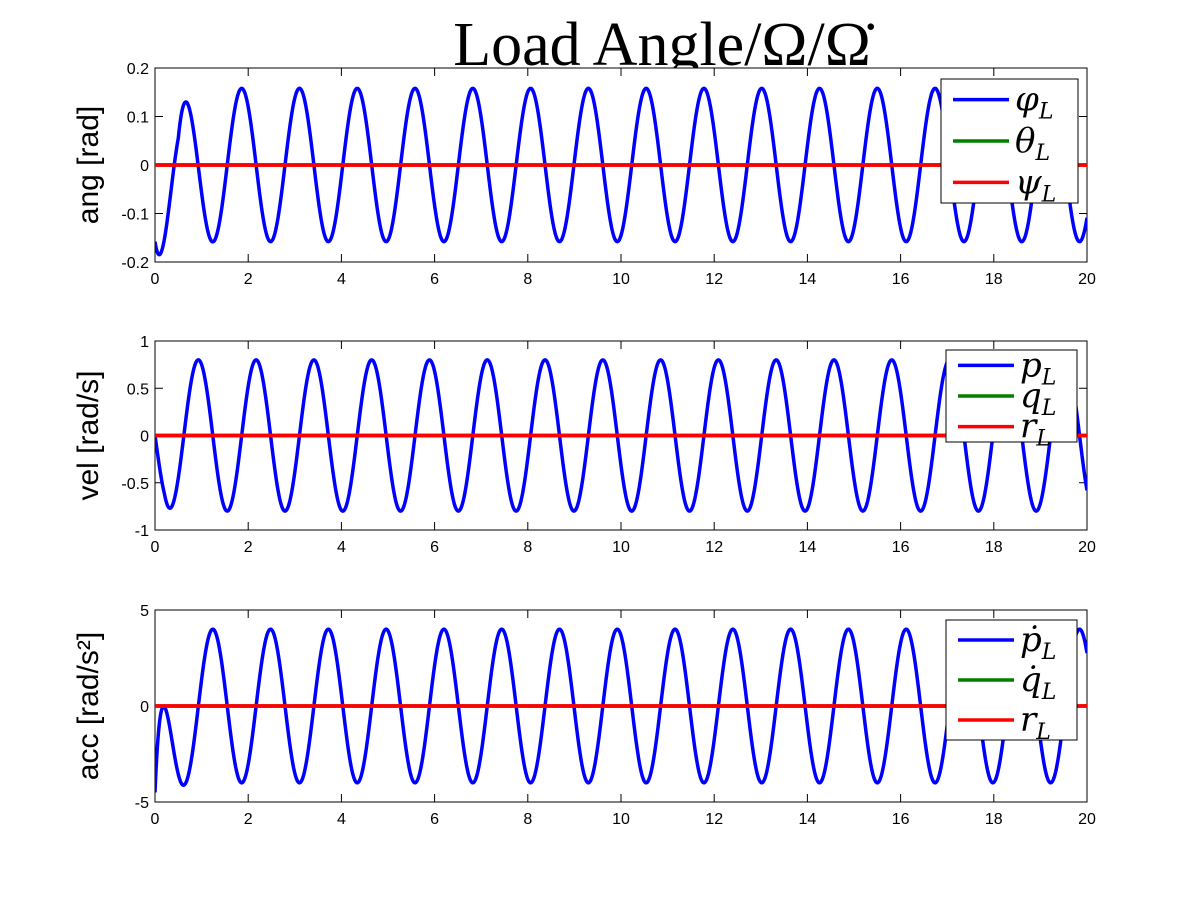 This screenshot has height=901, width=1201. I want to click on y-tick-label: -5, so click(142, 803).